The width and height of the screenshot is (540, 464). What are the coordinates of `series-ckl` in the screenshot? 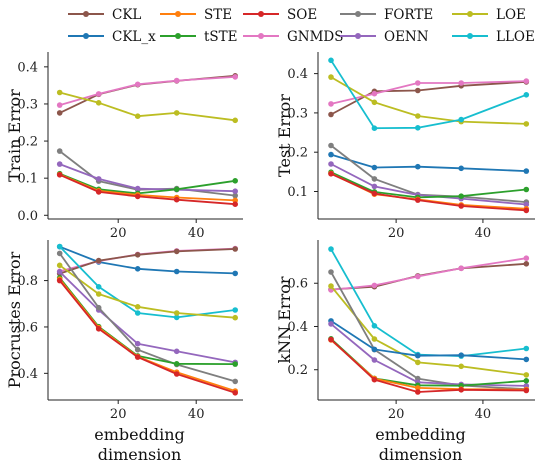 It's located at (147, 94).